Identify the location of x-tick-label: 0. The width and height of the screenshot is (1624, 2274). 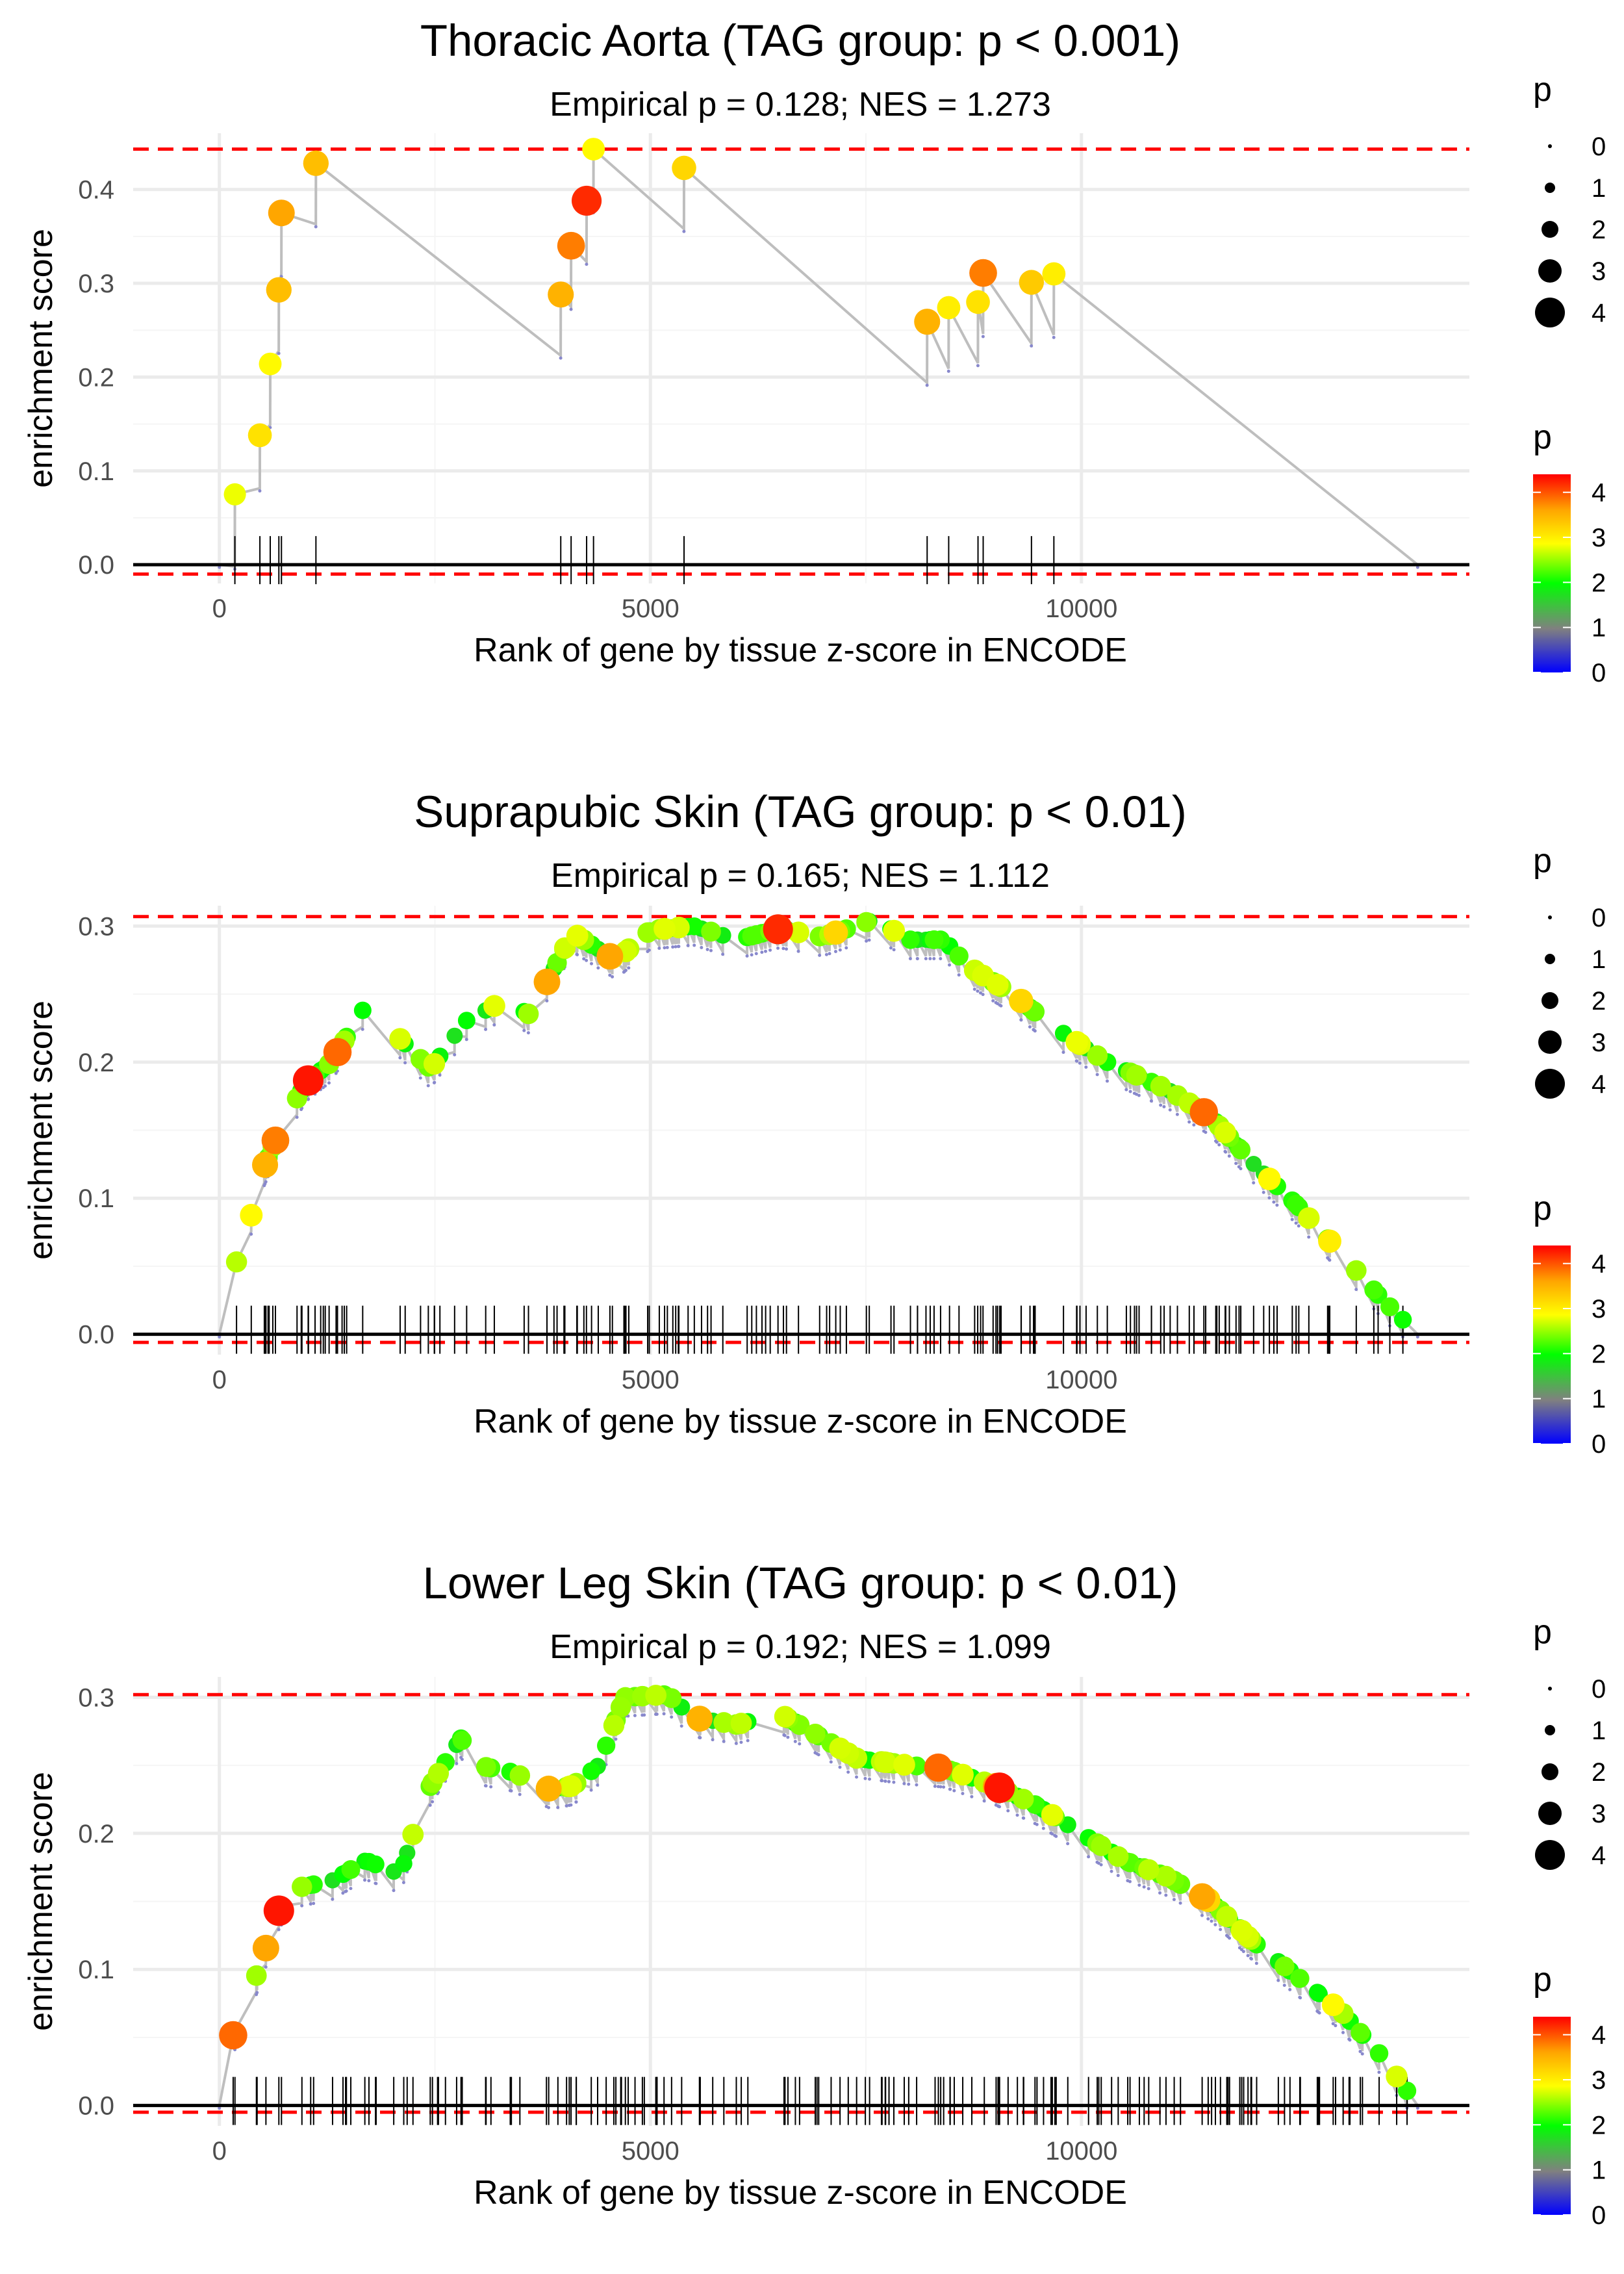
(219, 1380).